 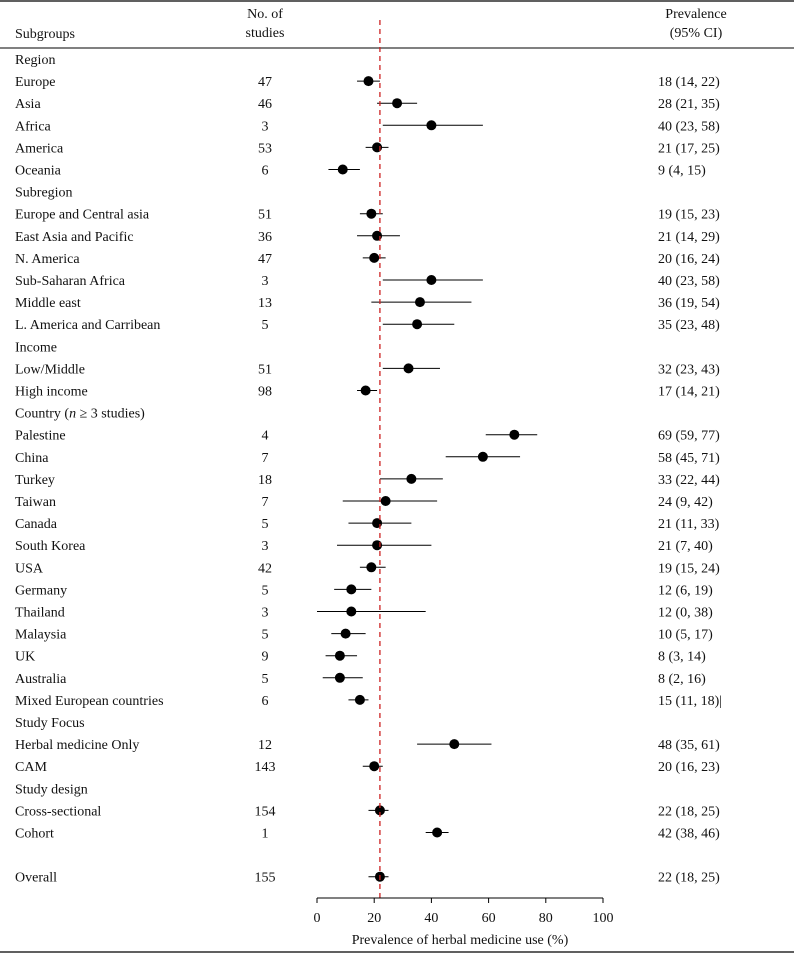 What do you see at coordinates (685, 635) in the screenshot?
I see `row-prevalence-ci: 10 (5, 17)` at bounding box center [685, 635].